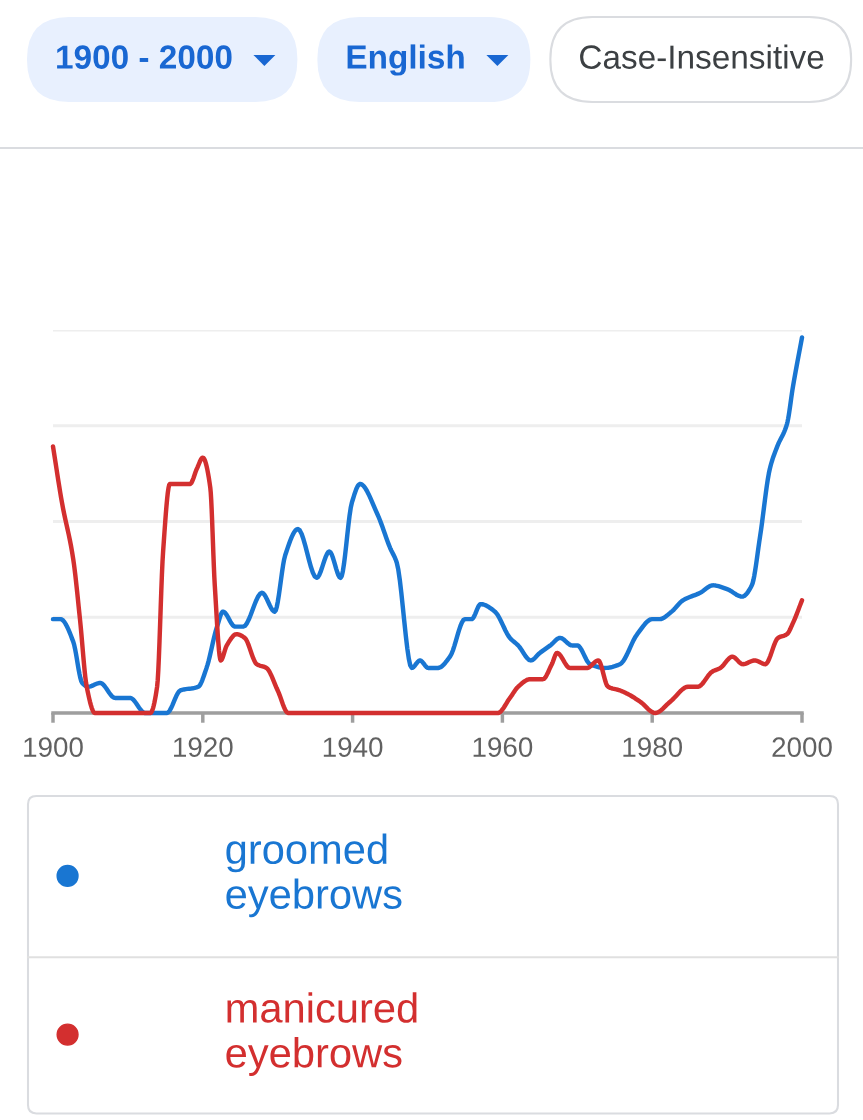 This screenshot has height=1120, width=863. Describe the element at coordinates (405, 60) in the screenshot. I see `text: English` at that location.